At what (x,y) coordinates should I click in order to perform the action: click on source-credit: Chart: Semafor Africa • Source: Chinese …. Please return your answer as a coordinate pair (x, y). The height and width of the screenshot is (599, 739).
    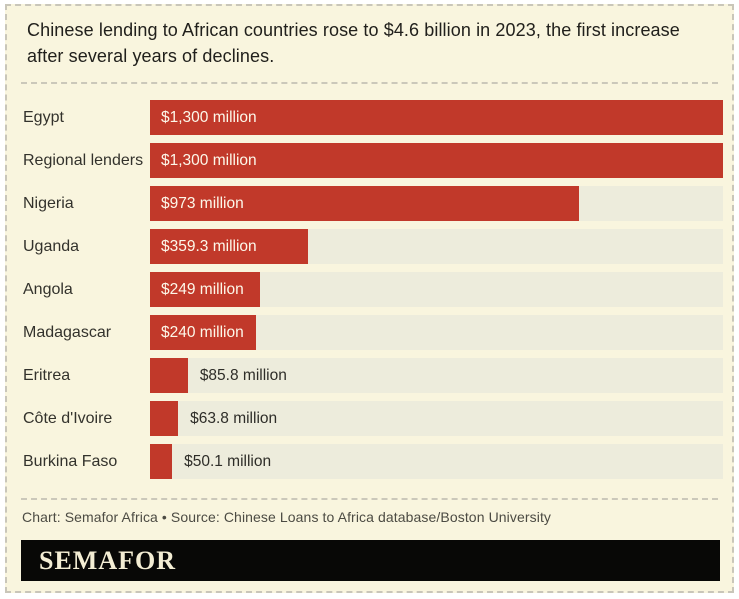
    Looking at the image, I should click on (287, 517).